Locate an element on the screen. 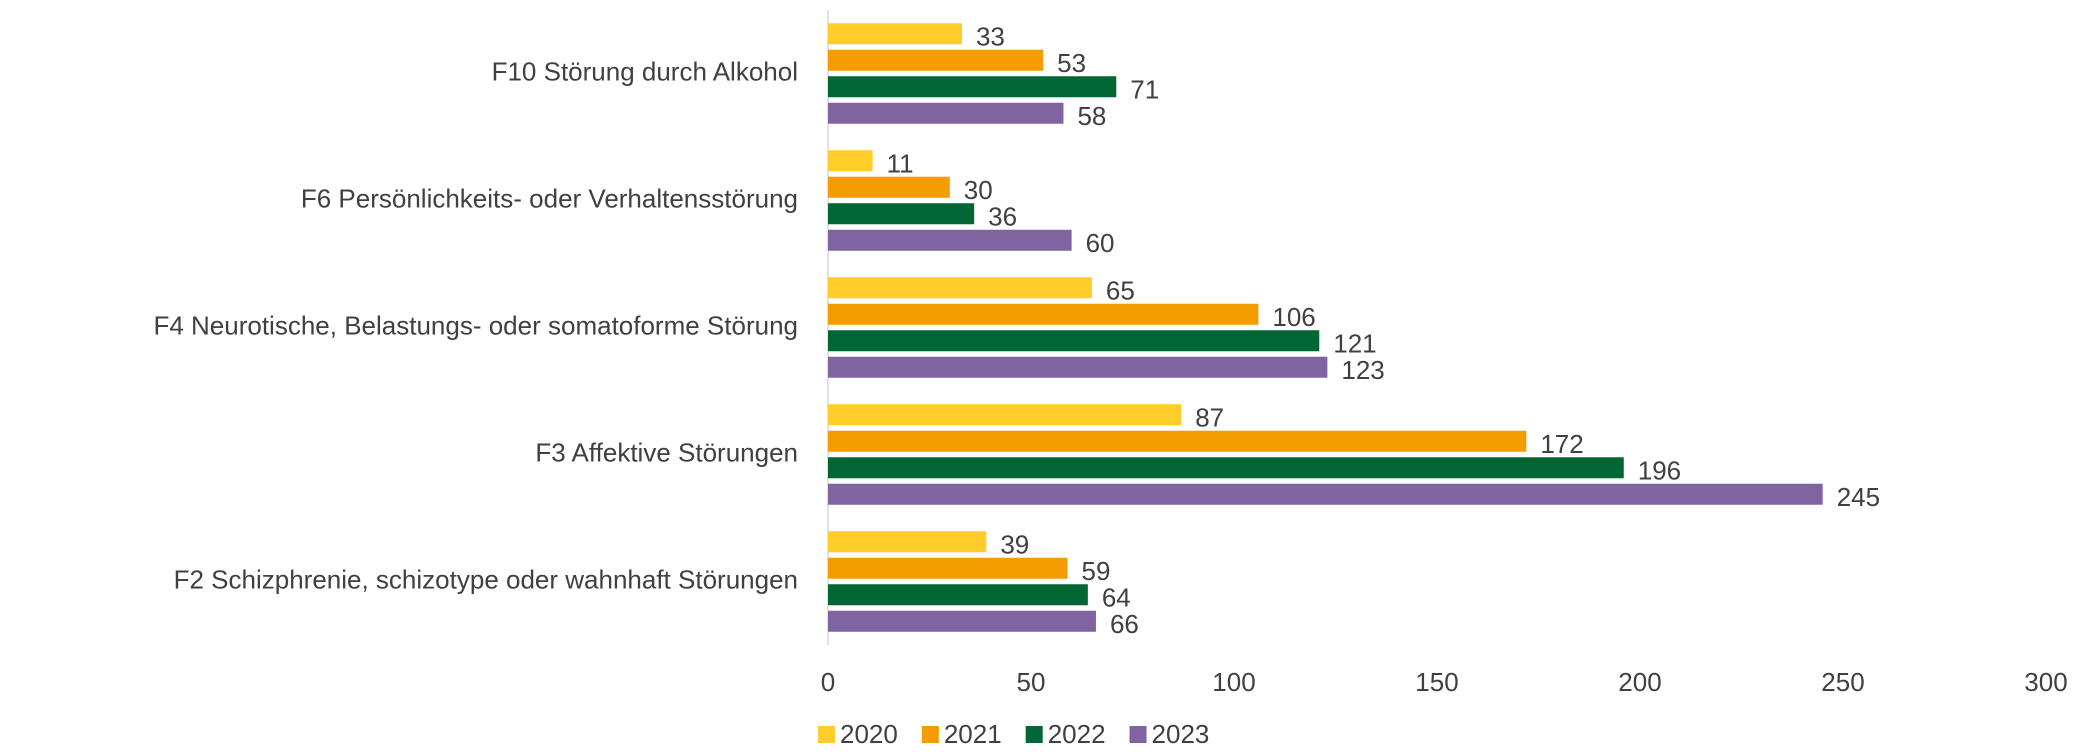  value-label: 39 is located at coordinates (1014, 545).